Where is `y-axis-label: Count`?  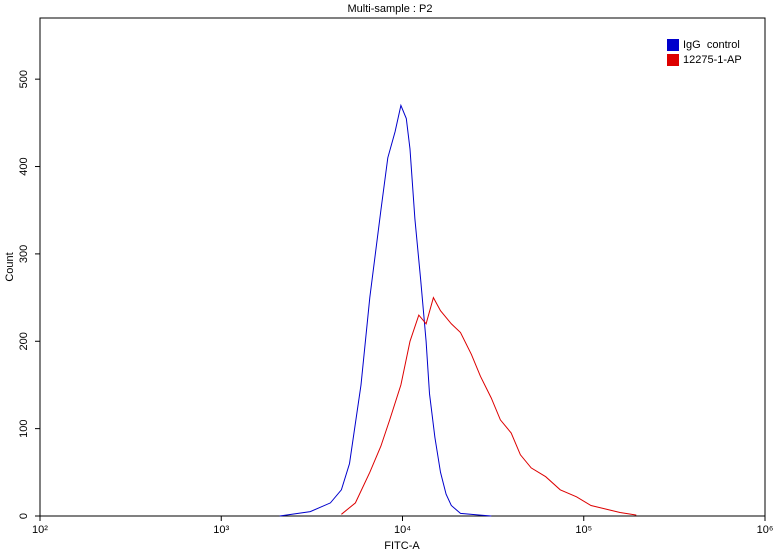 y-axis-label: Count is located at coordinates (10, 266).